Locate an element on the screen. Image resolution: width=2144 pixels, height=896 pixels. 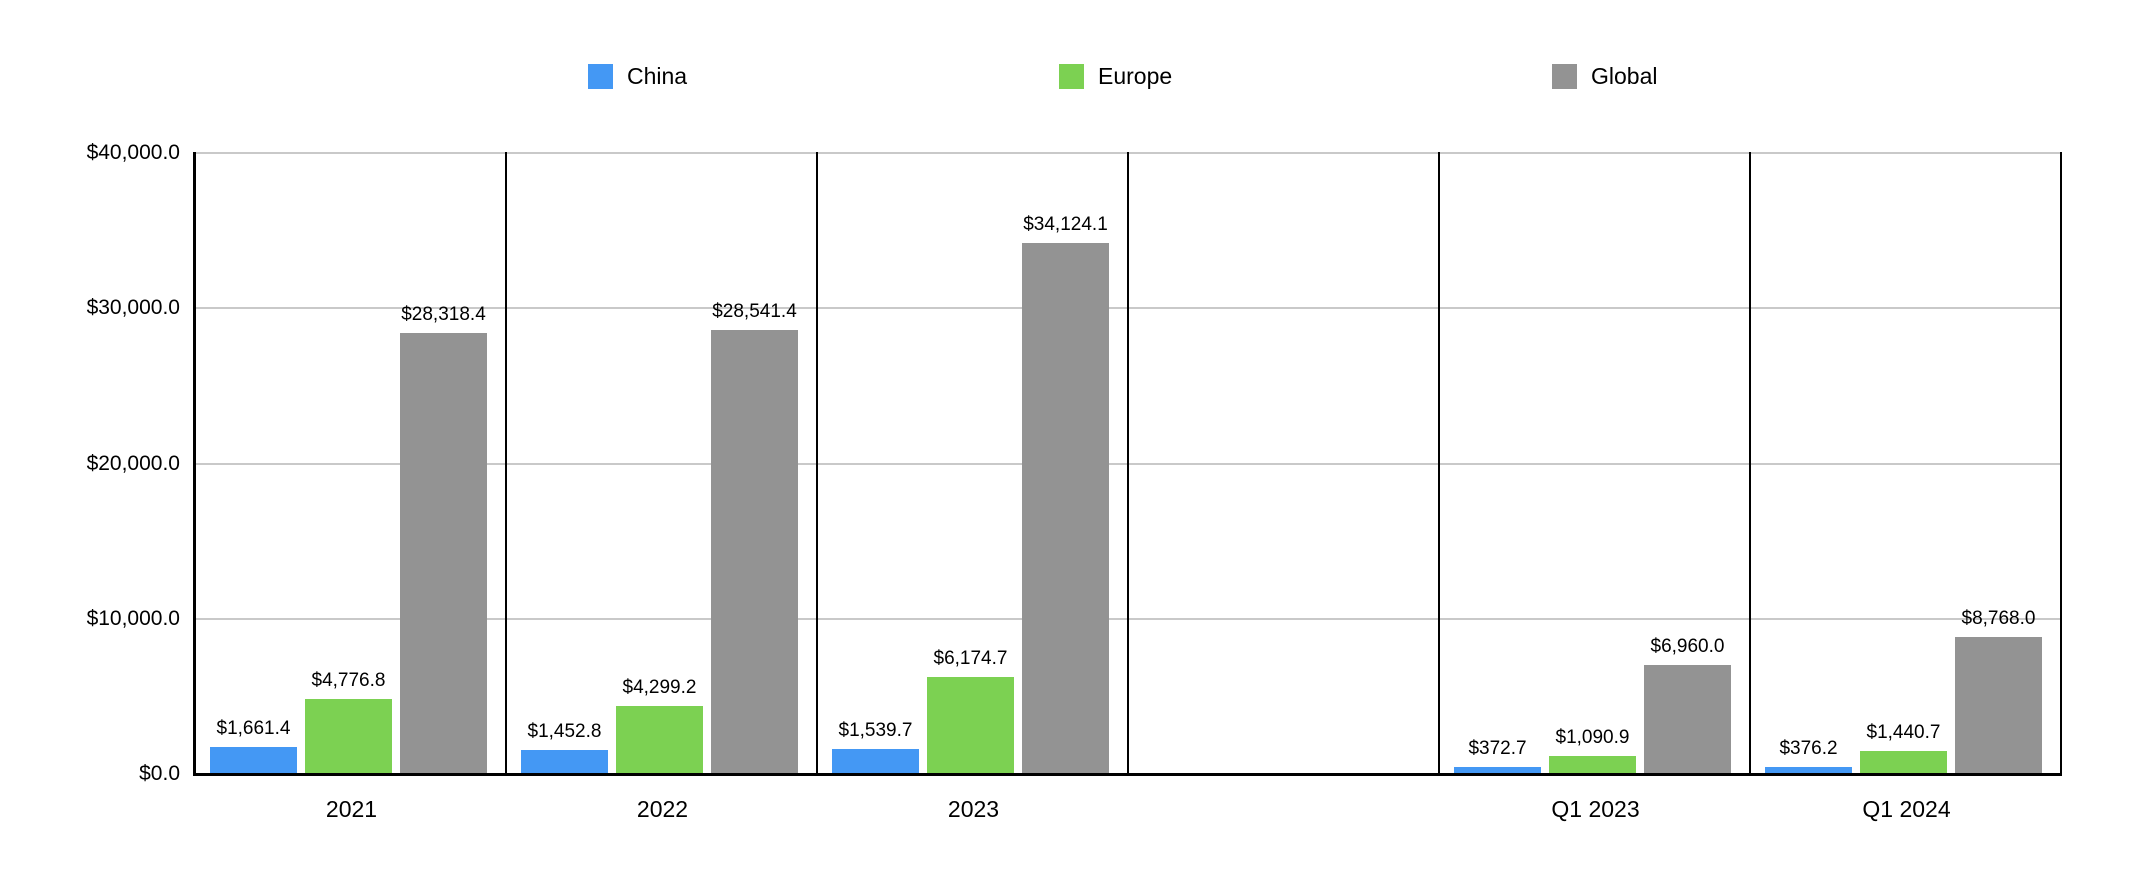
bar-value-label: $1,090.9 is located at coordinates (1592, 737).